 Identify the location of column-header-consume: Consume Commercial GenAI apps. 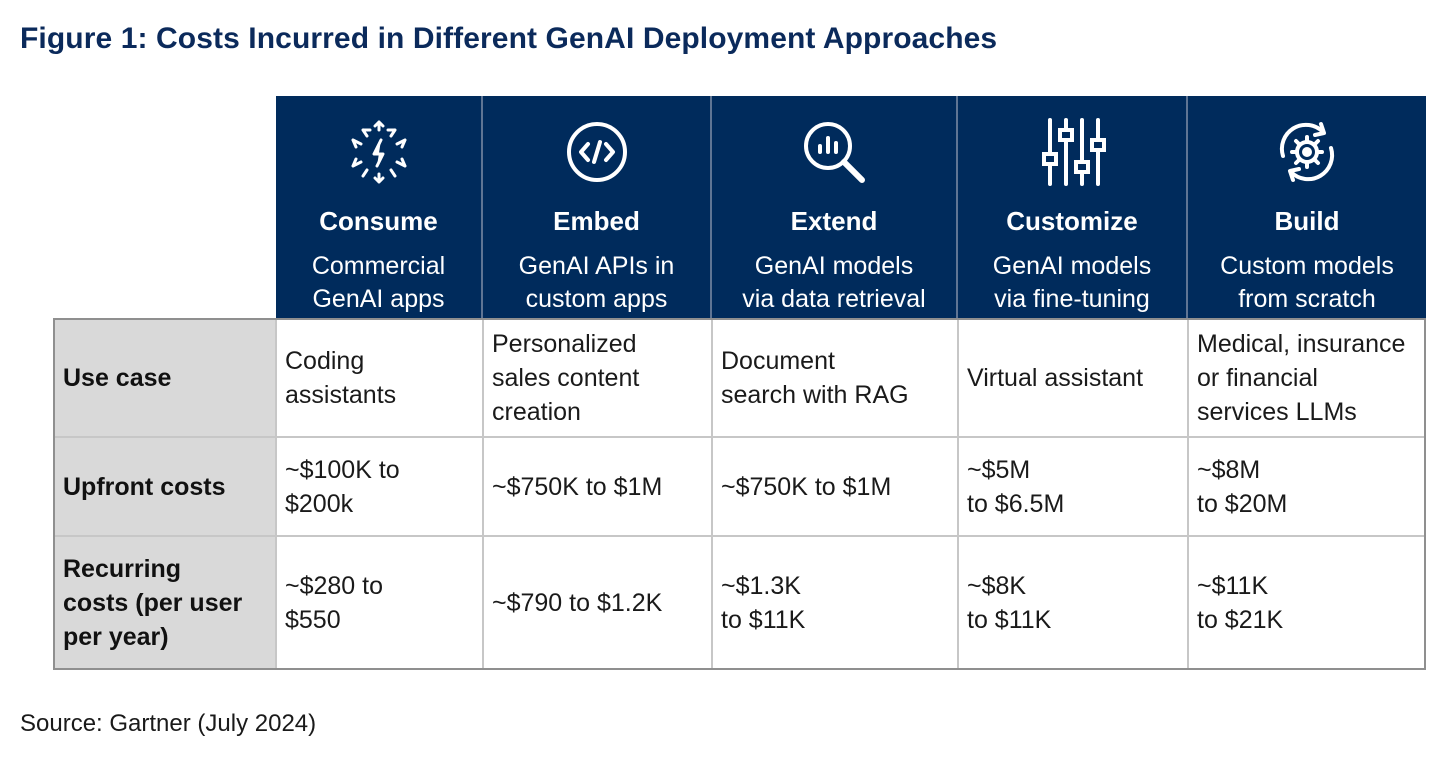
(379, 207).